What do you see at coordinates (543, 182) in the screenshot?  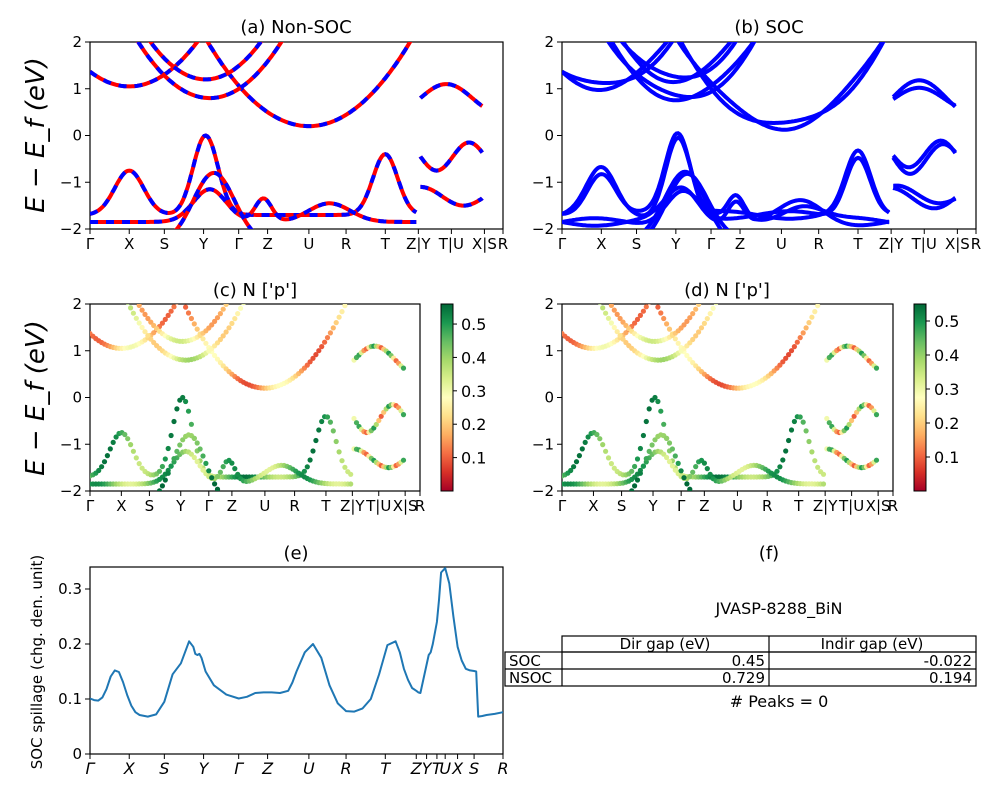 I see `panel-b-ytick: −1` at bounding box center [543, 182].